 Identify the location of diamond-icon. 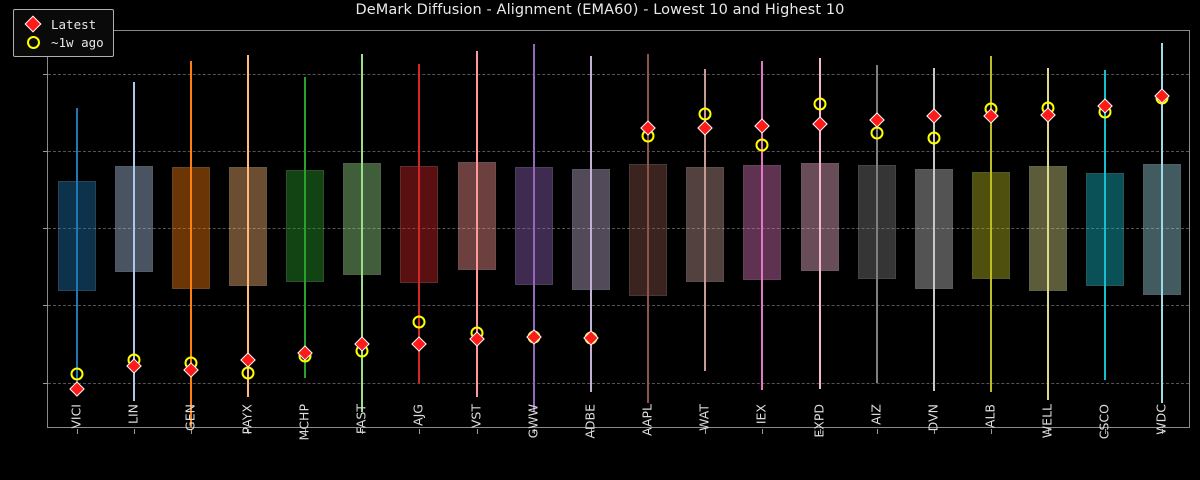
(33, 24).